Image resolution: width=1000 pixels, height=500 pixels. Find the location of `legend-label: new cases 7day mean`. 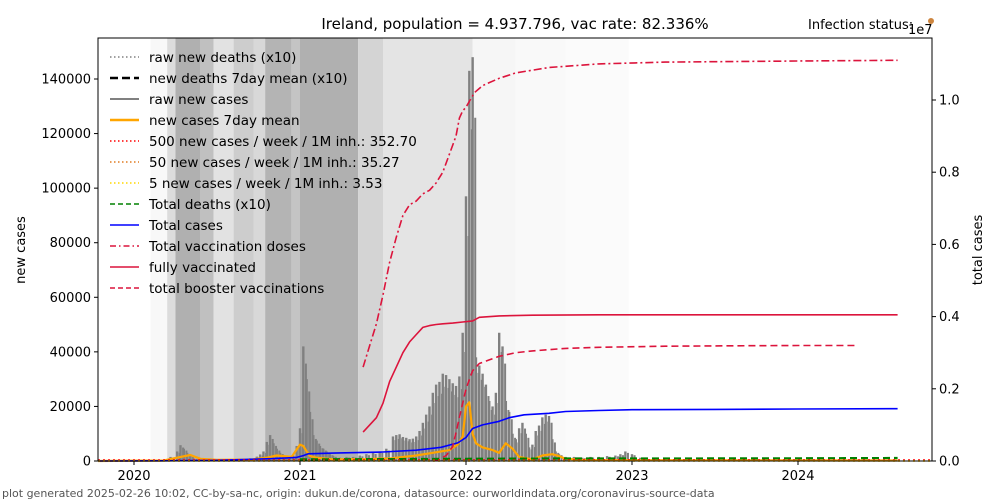

legend-label: new cases 7day mean is located at coordinates (224, 121).